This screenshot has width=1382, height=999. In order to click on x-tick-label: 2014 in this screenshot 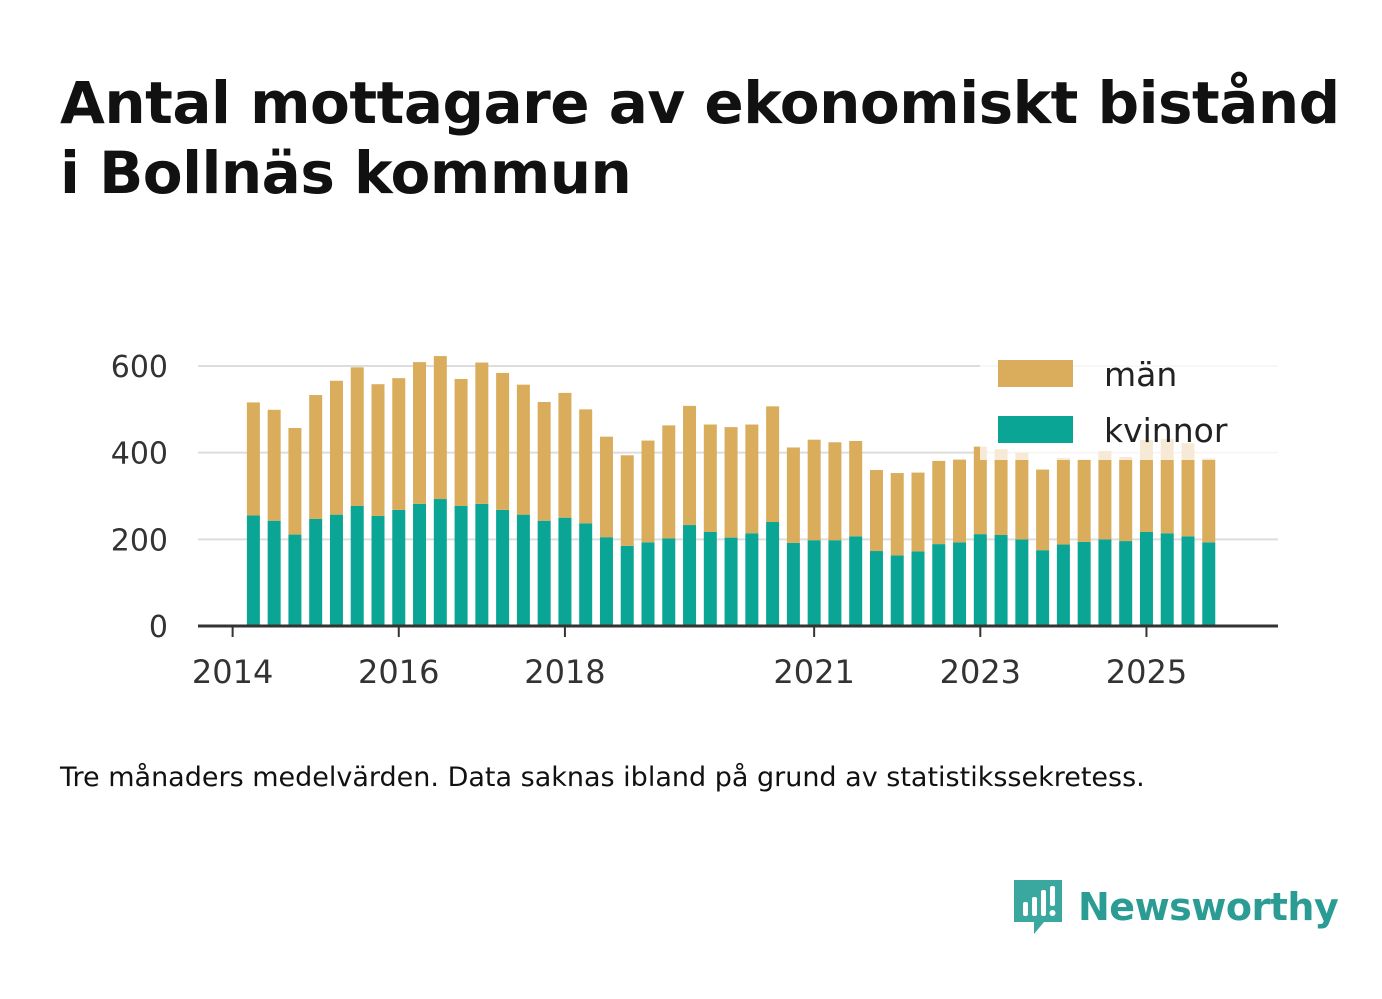, I will do `click(232, 672)`.